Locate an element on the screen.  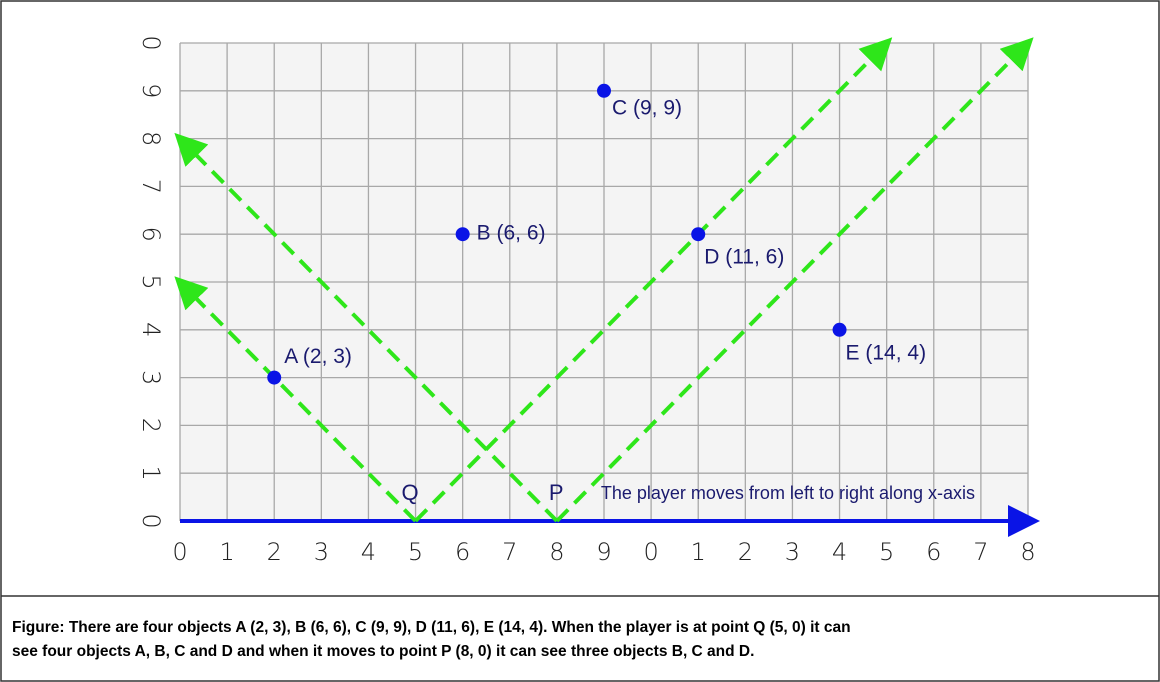
point-label: C (9, 9) is located at coordinates (647, 107).